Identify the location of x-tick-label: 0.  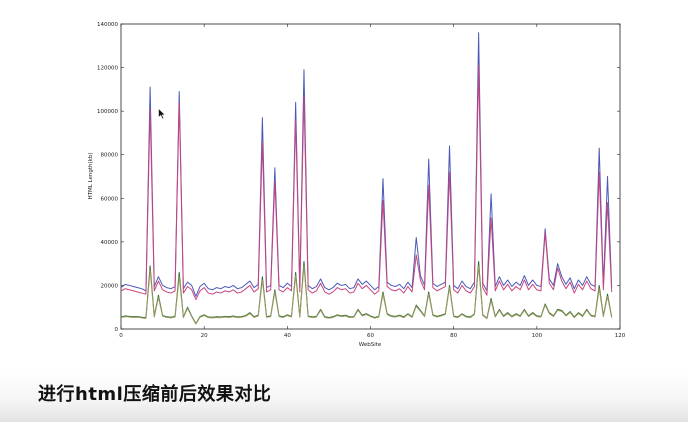
(121, 336).